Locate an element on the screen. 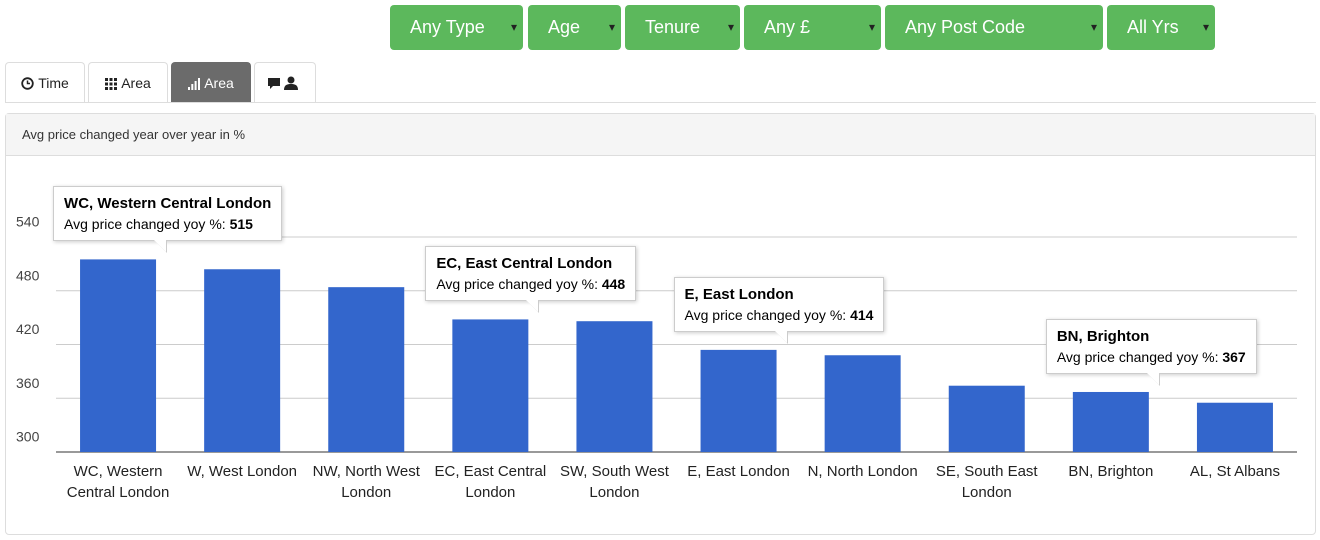 Image resolution: width=1320 pixels, height=540 pixels. tooltip: BN, Brighton Avg price changed yoy %: 367 is located at coordinates (1151, 351).